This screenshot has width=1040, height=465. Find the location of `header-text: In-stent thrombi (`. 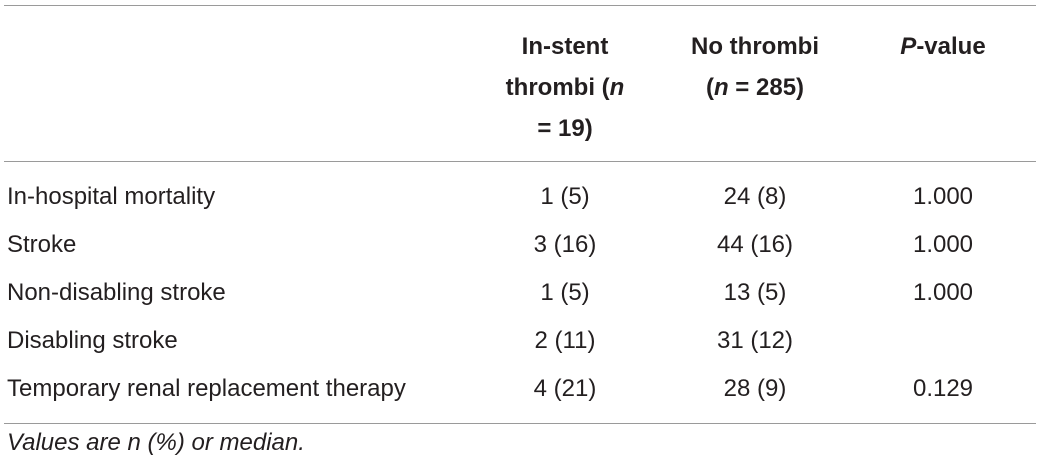

header-text: In-stent thrombi ( is located at coordinates (557, 67).